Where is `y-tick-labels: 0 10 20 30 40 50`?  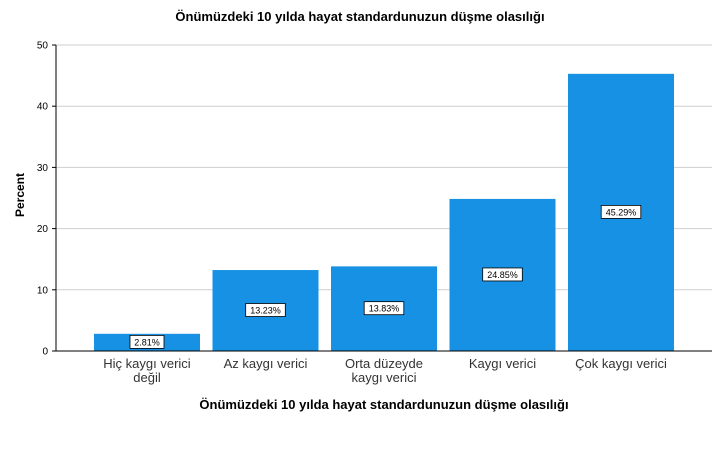 y-tick-labels: 0 10 20 30 40 50 is located at coordinates (43, 199).